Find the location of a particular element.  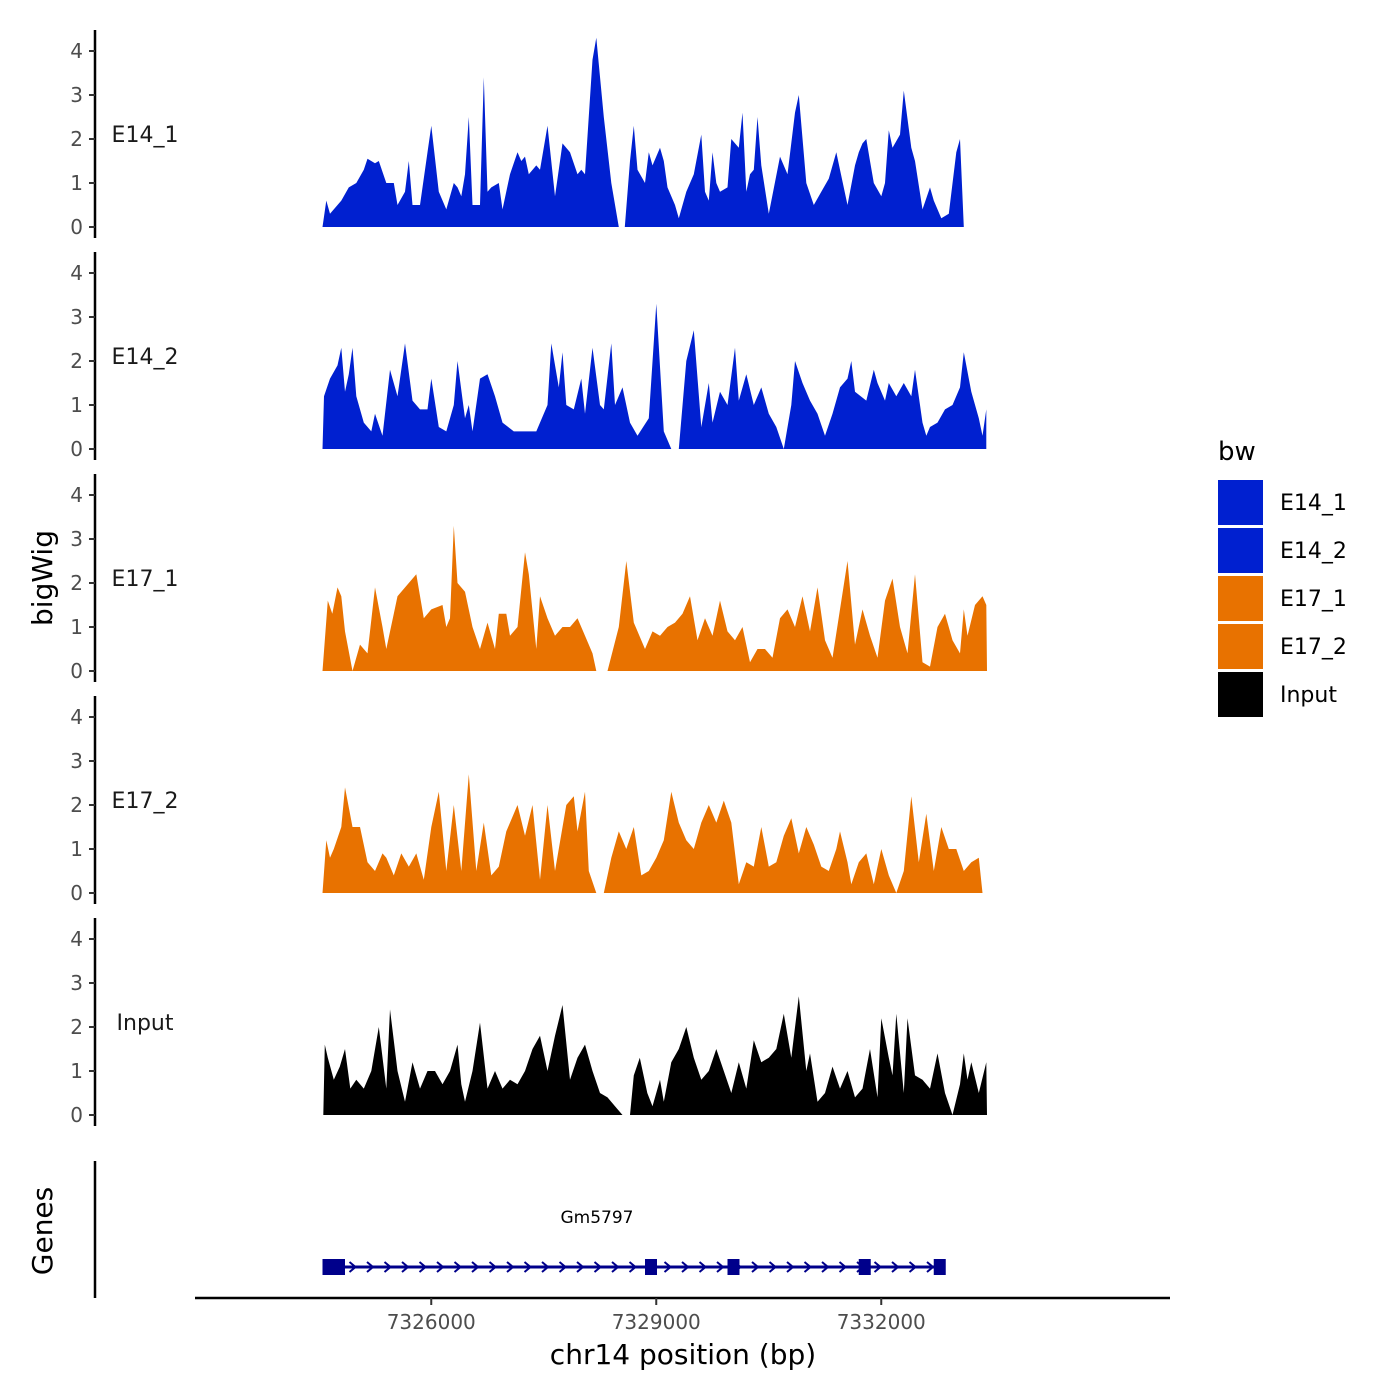

track-label: E17_2 is located at coordinates (145, 801).